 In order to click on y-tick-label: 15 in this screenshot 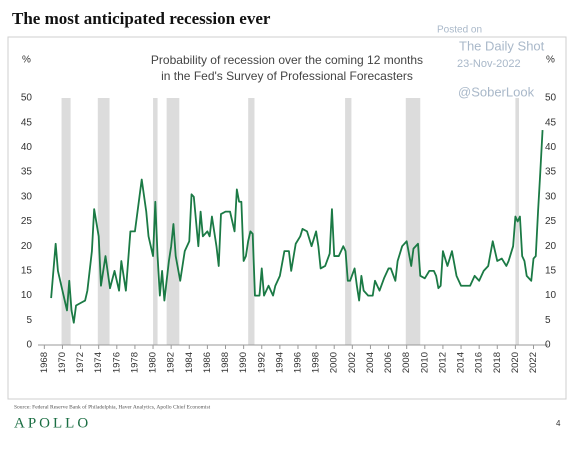, I will do `click(27, 271)`.